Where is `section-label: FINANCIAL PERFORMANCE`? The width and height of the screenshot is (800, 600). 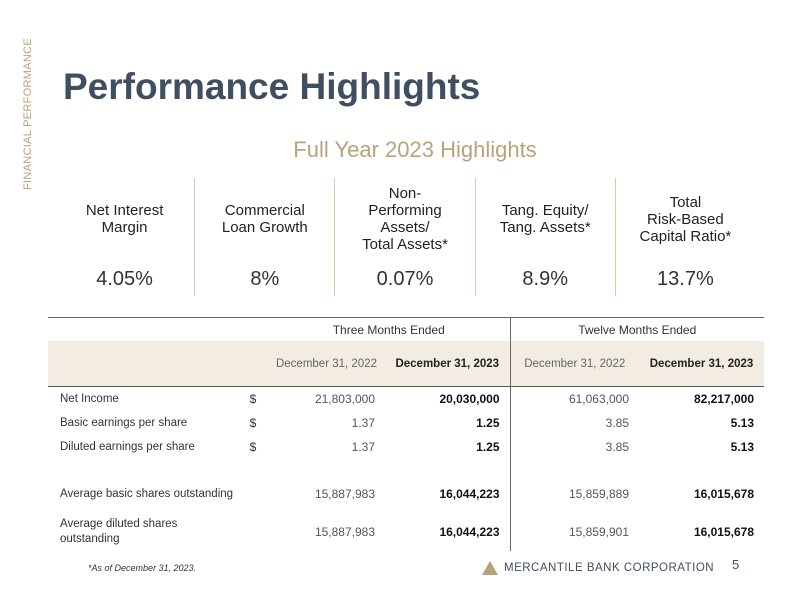 section-label: FINANCIAL PERFORMANCE is located at coordinates (28, 114).